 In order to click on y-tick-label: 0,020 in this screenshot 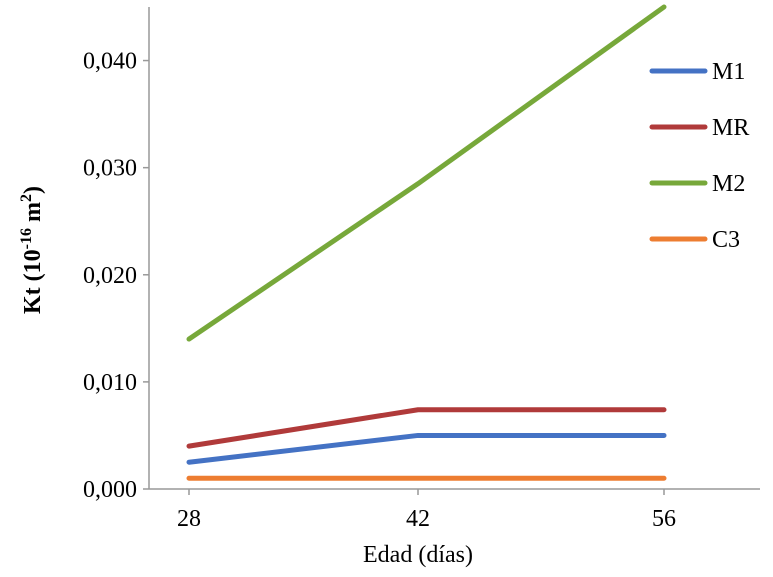, I will do `click(110, 276)`.